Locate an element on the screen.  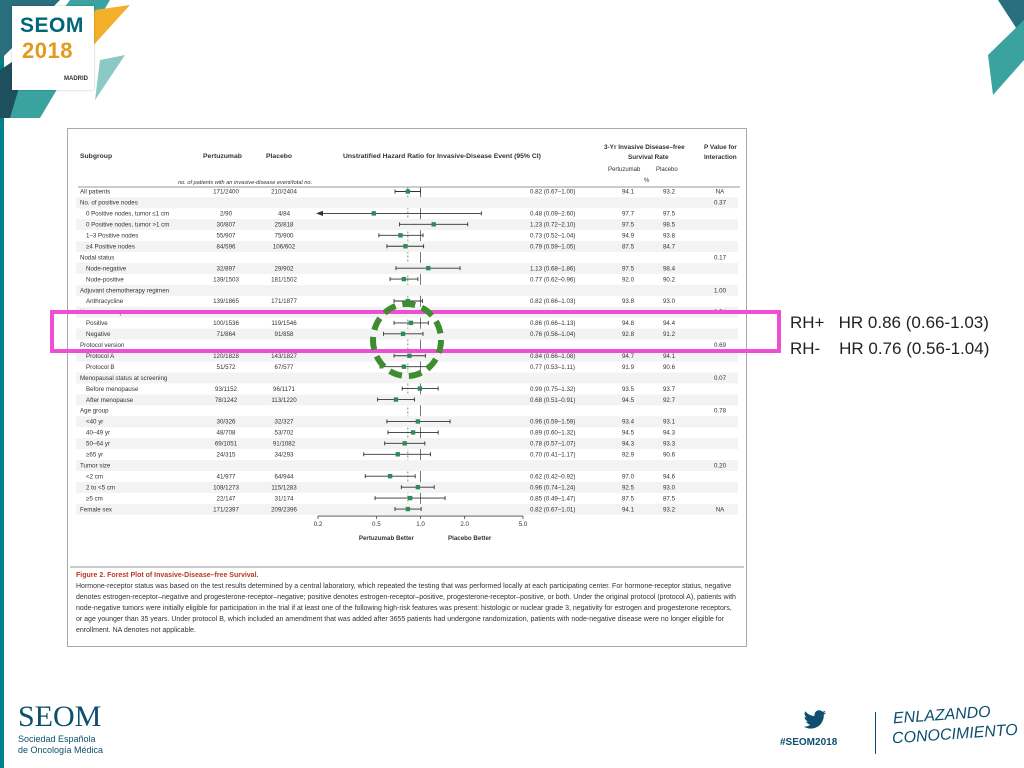
row-label: ≥5 cm is located at coordinates (94, 498).